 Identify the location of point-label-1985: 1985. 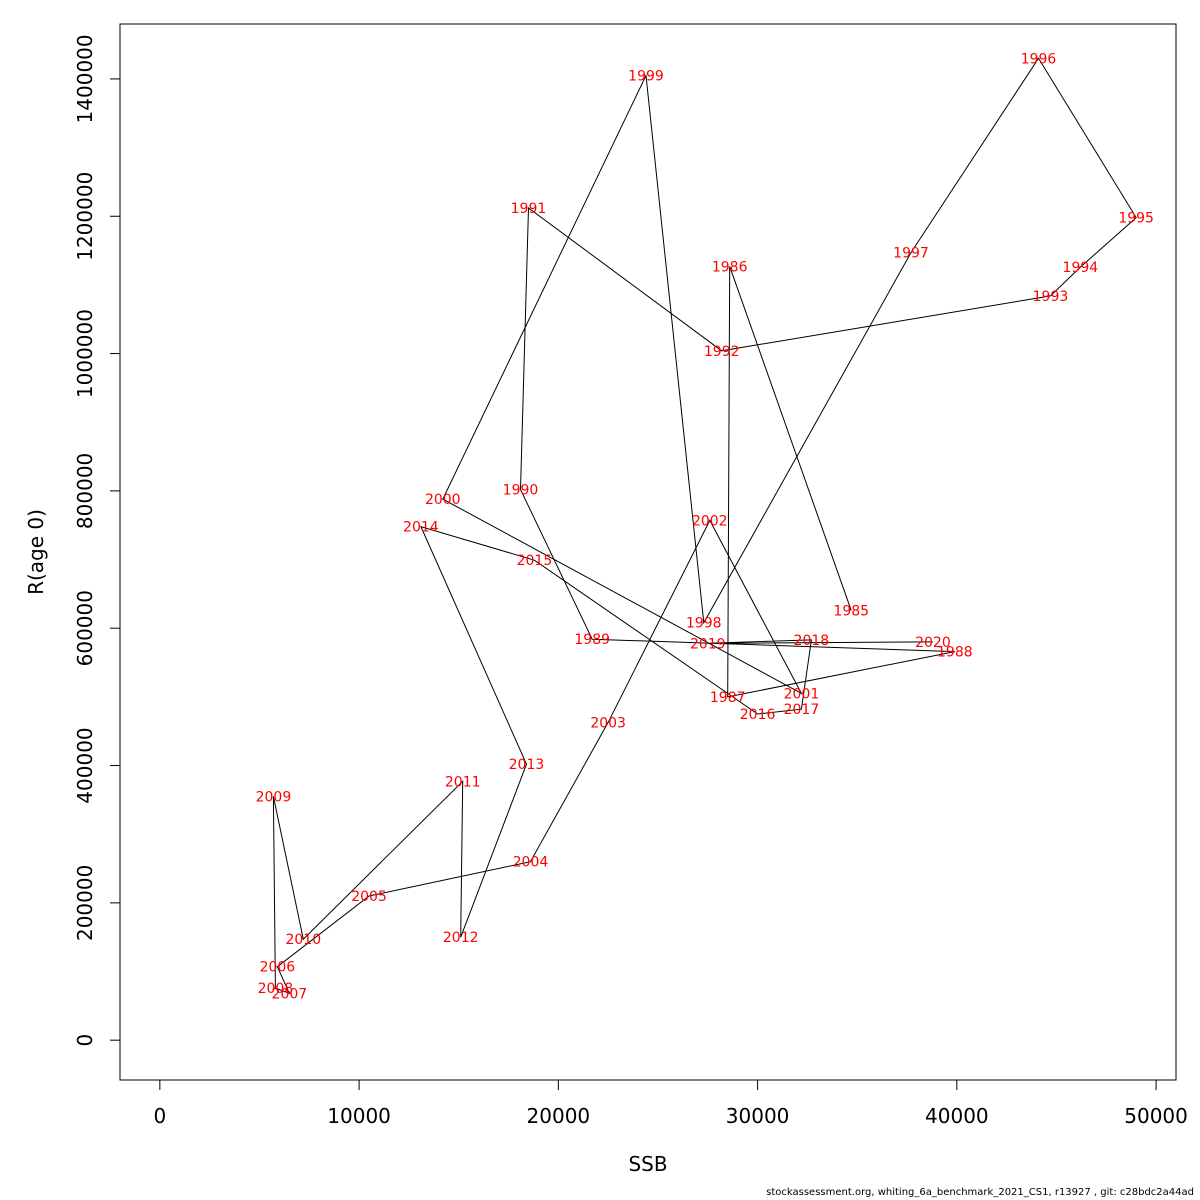
(851, 611).